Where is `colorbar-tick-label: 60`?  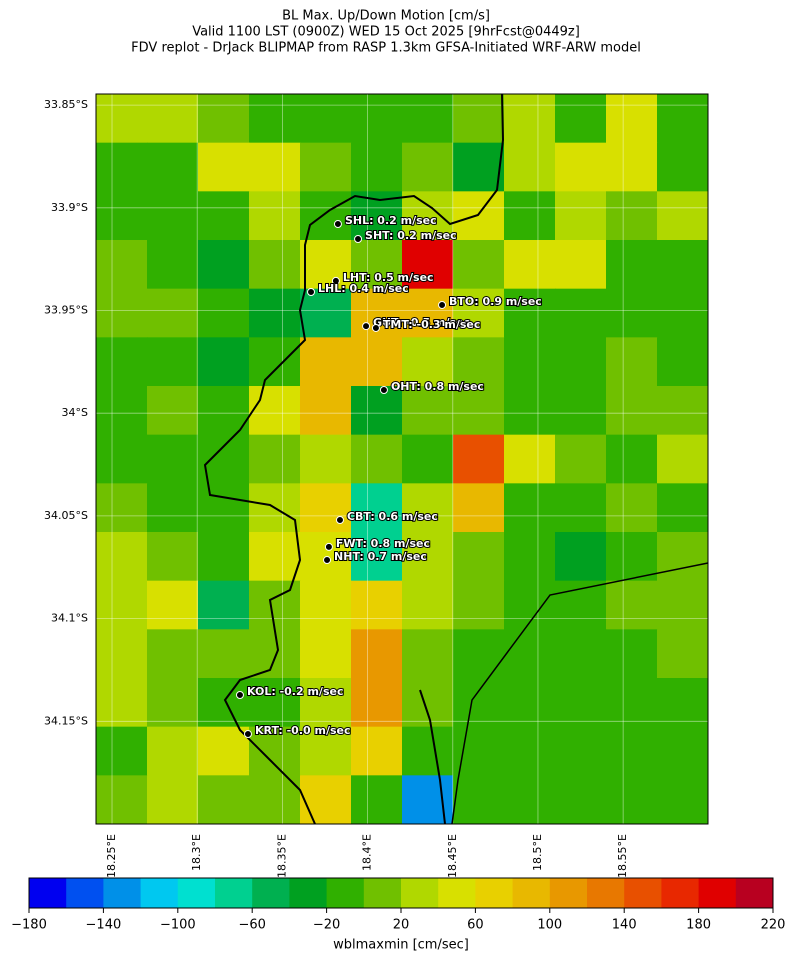
colorbar-tick-label: 60 is located at coordinates (475, 925).